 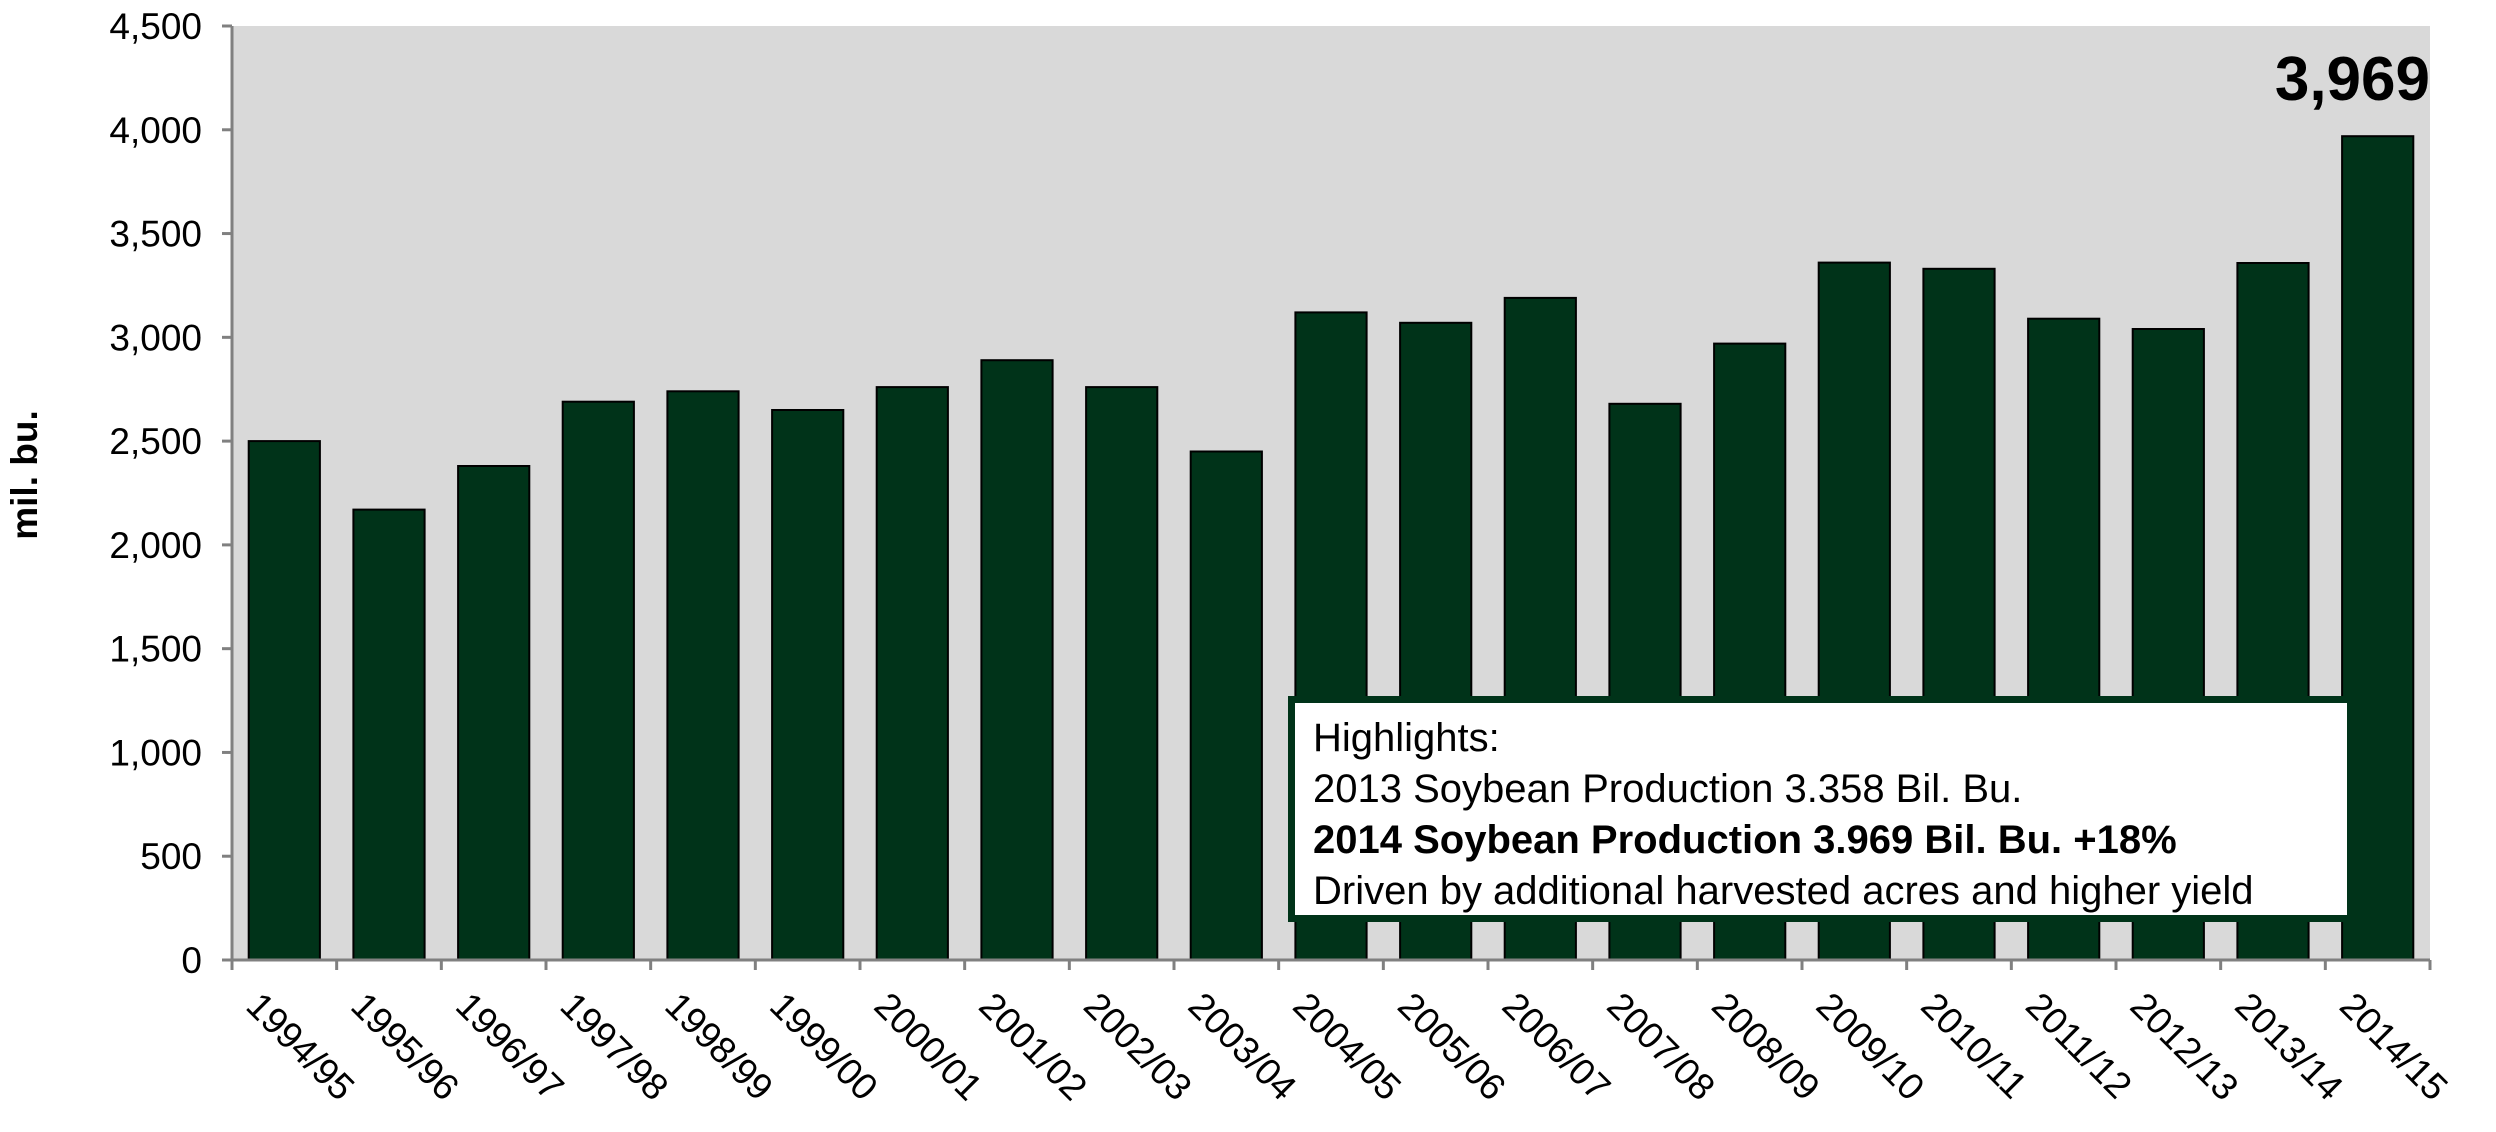 I want to click on x-tick-label: 2009/10, so click(x=1871, y=1047).